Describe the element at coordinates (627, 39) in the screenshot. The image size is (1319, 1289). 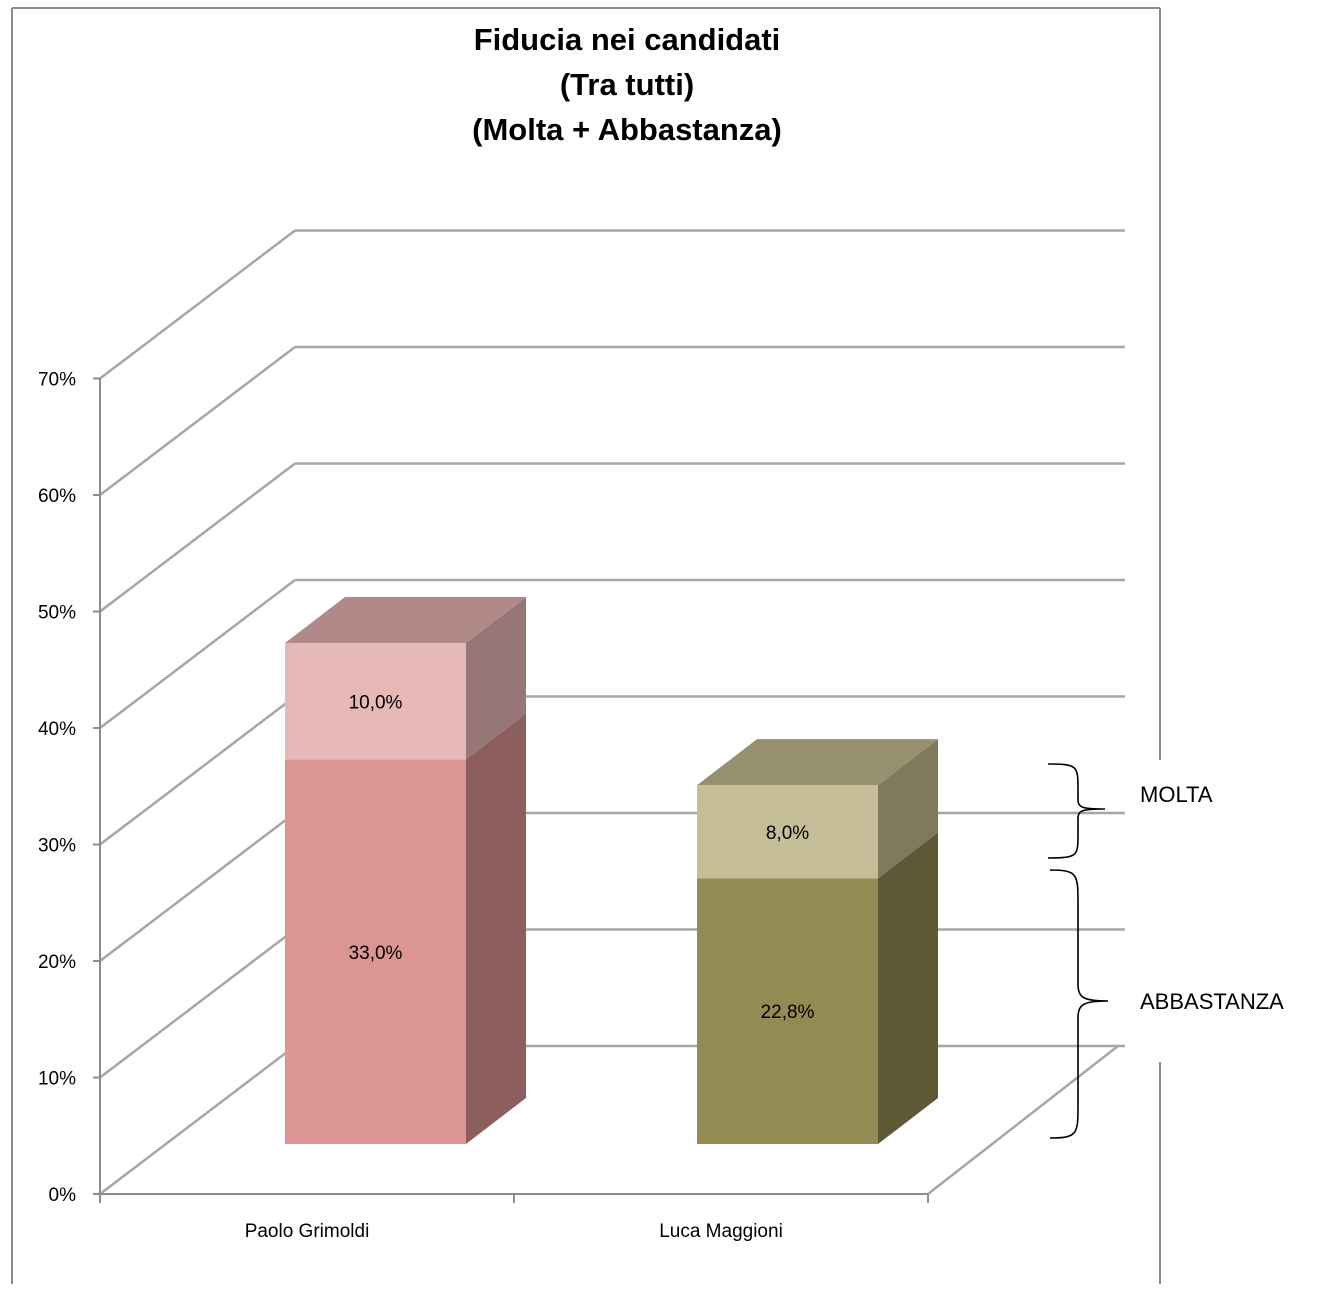
I see `title-line-1: Fiducia nei candidati` at that location.